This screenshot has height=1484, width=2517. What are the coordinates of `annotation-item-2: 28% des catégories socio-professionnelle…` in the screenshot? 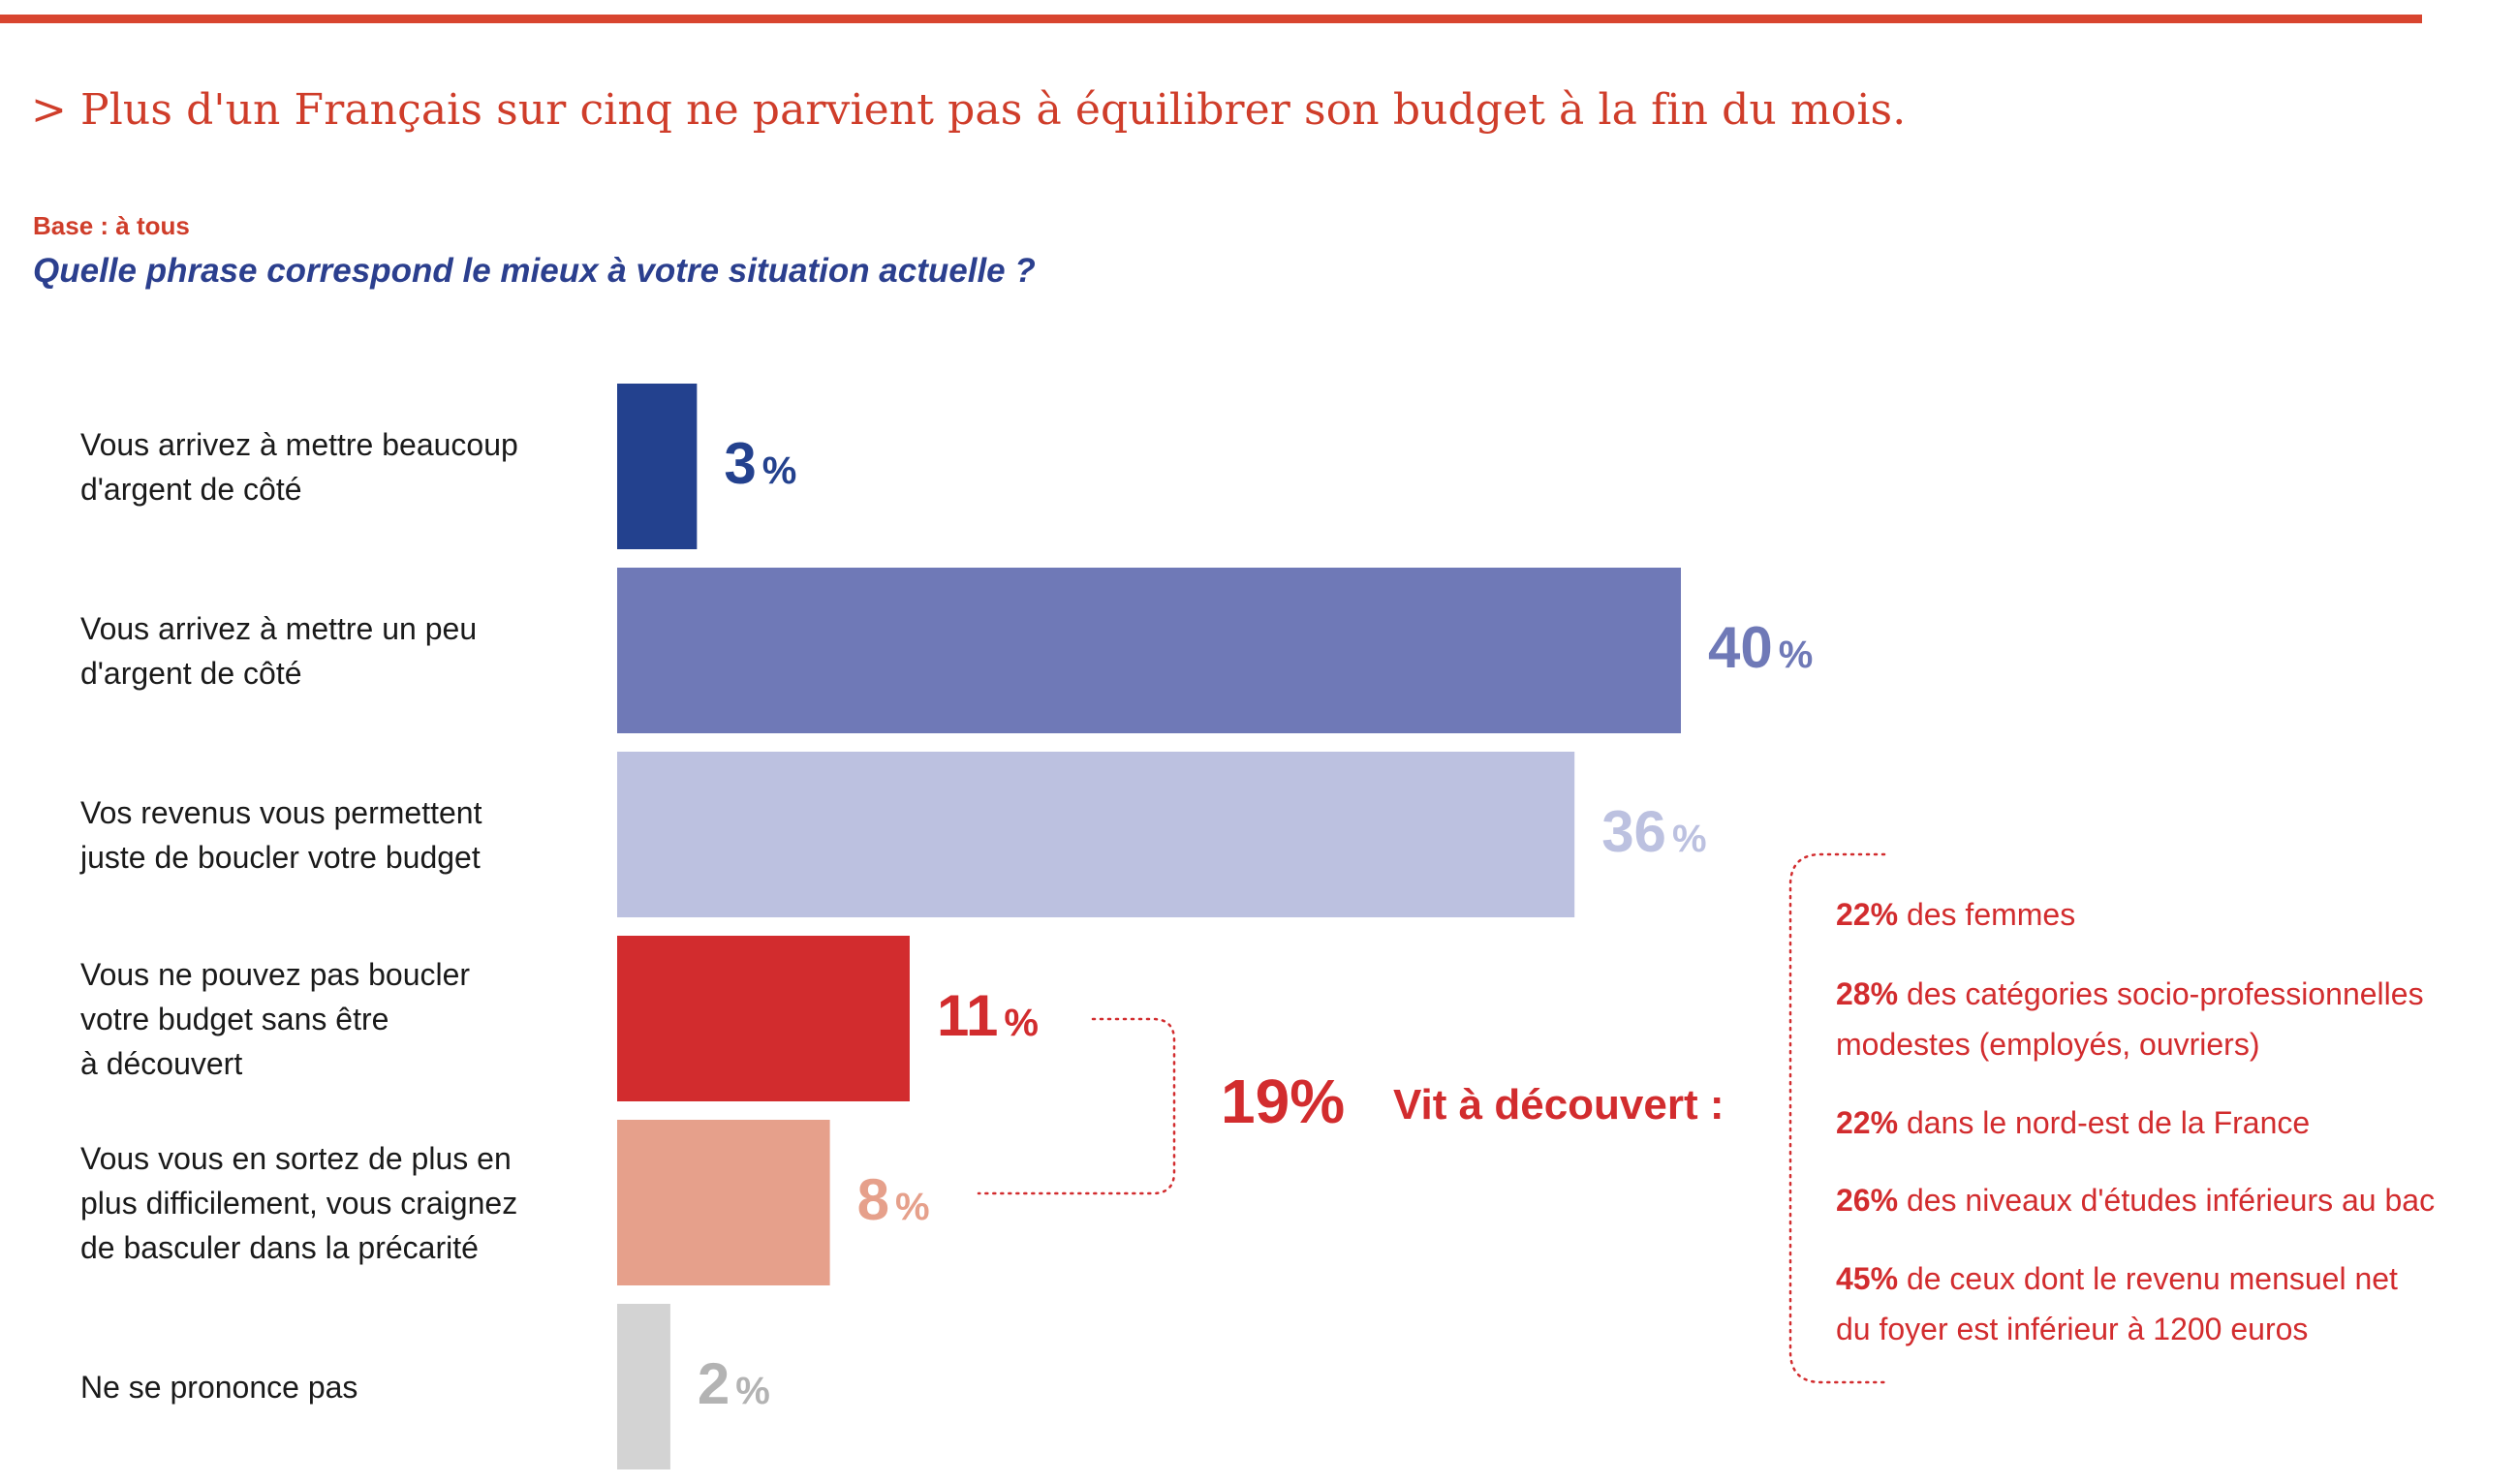 It's located at (2130, 1019).